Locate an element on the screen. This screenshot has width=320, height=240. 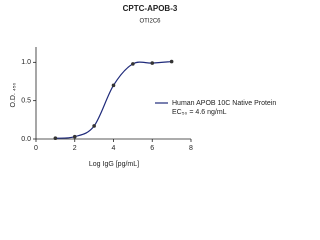
legend-label: Human APOB 10C Native Protein is located at coordinates (224, 103).